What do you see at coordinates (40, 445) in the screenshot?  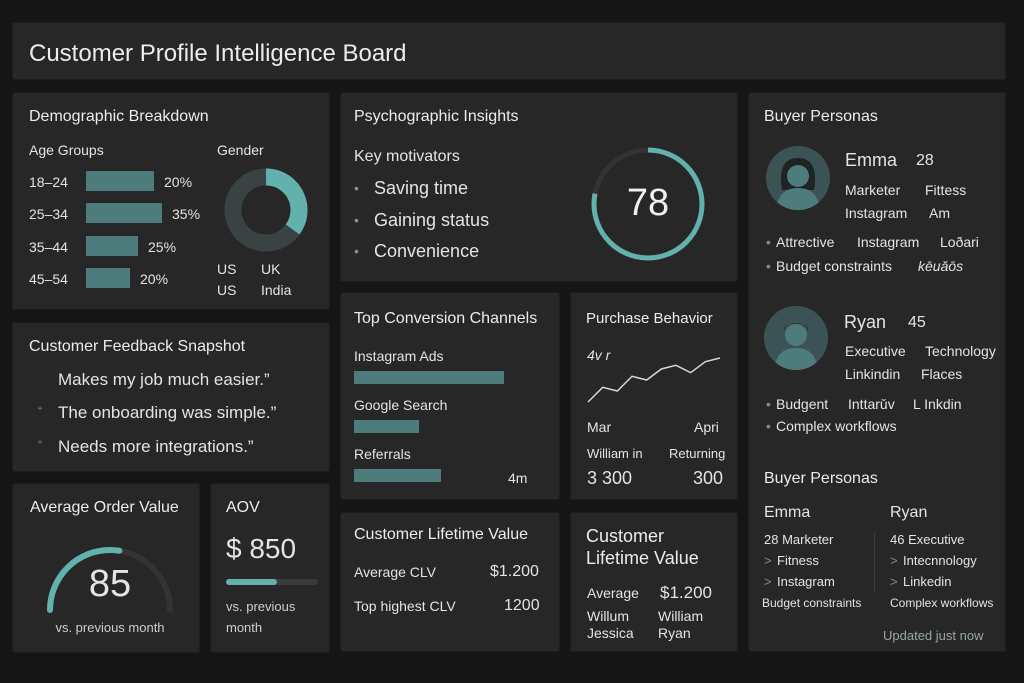 I see `quote-icon: “` at bounding box center [40, 445].